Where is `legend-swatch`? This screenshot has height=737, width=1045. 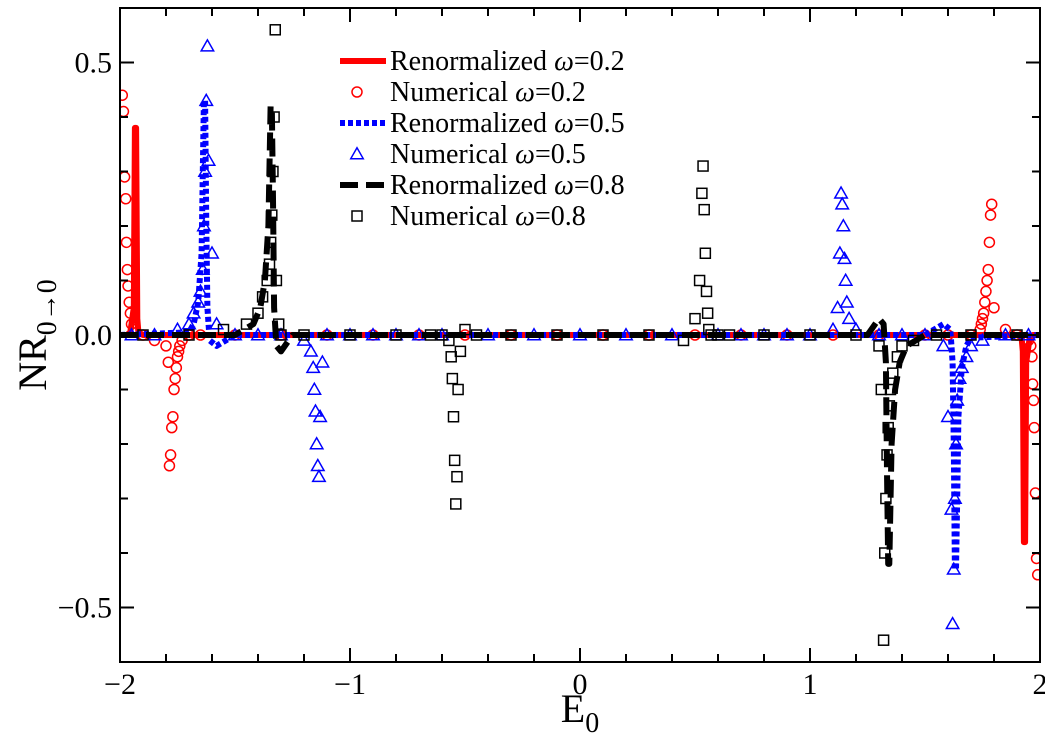
legend-swatch is located at coordinates (357, 92).